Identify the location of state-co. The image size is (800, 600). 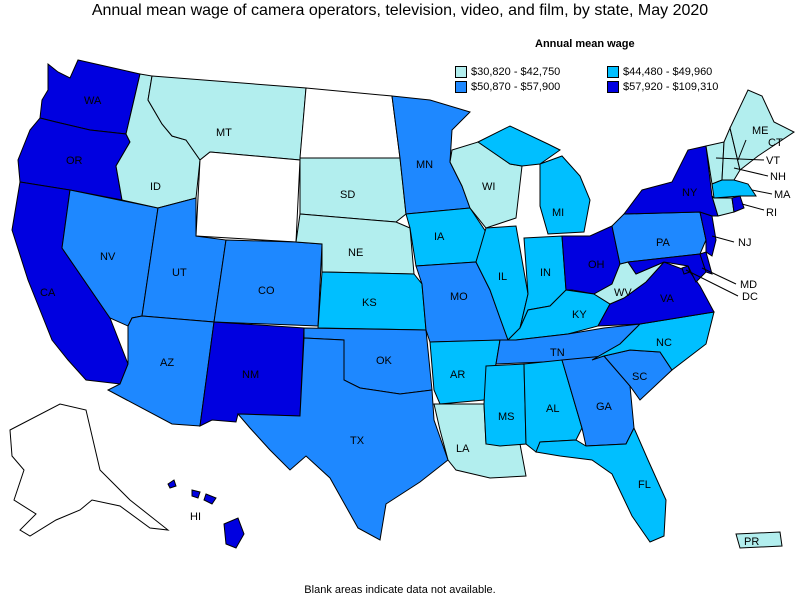
(268, 283).